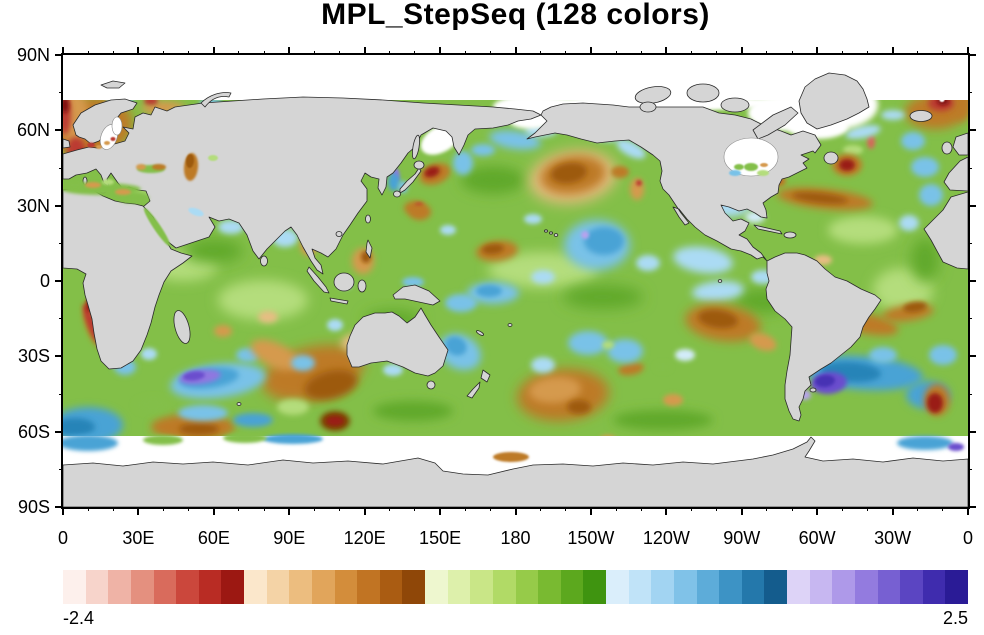  What do you see at coordinates (945, 230) in the screenshot?
I see `landmass-west-africa-right-edge` at bounding box center [945, 230].